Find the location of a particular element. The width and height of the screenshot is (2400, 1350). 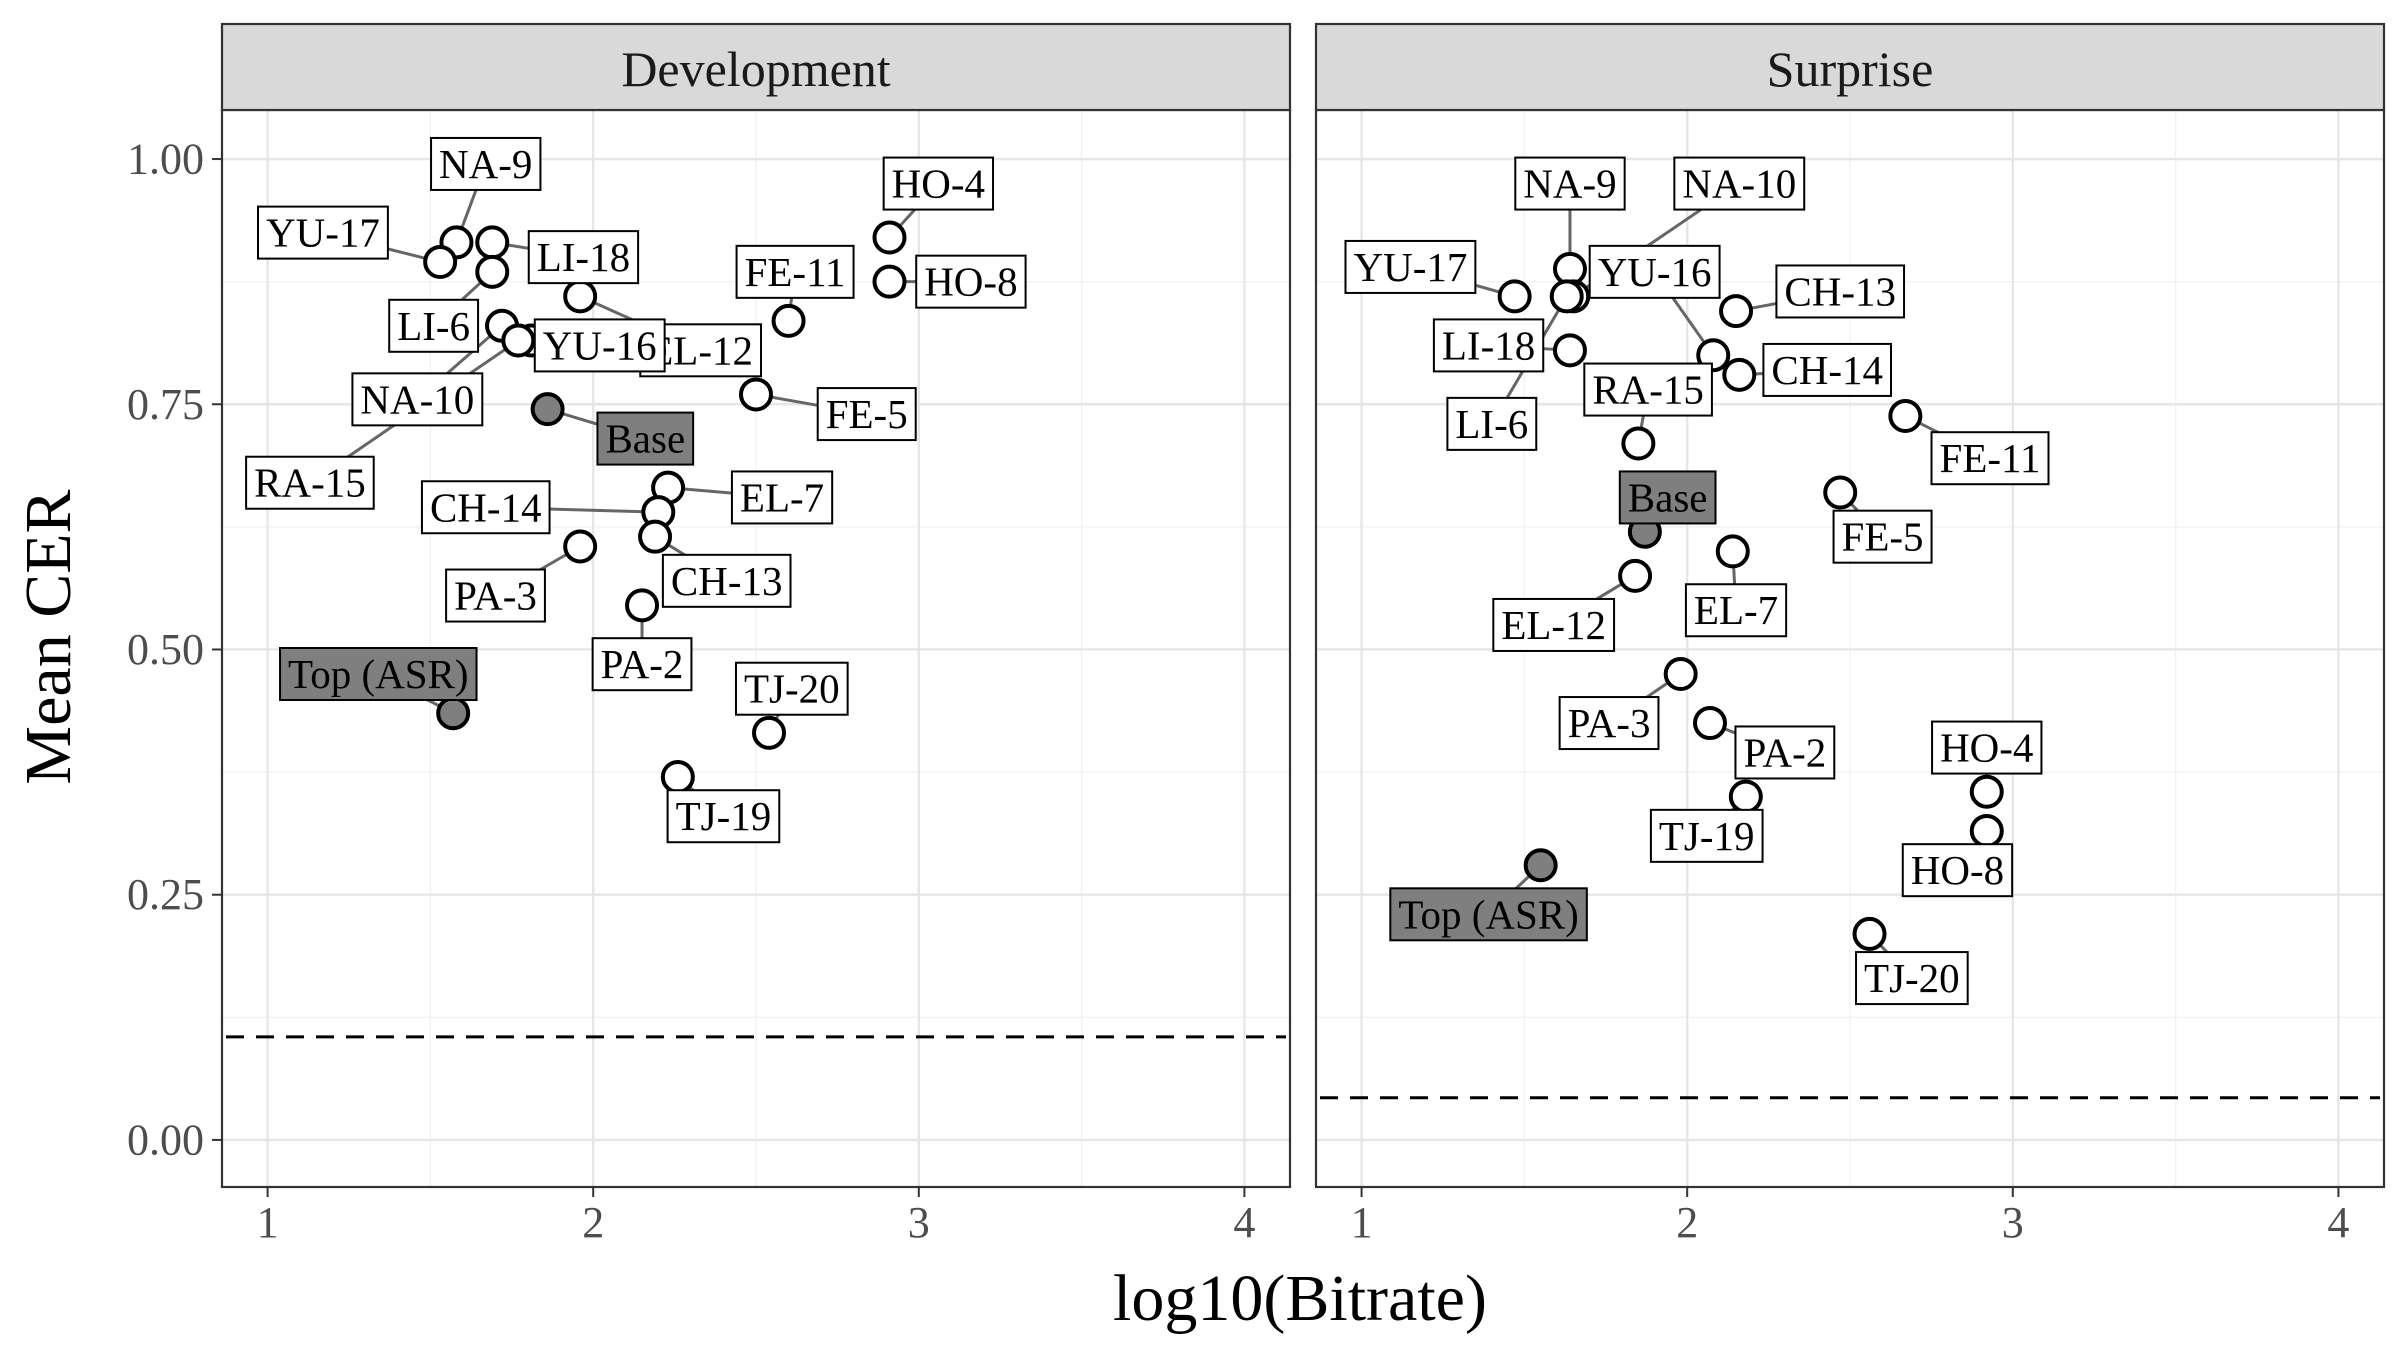

x-tick-label: 2 is located at coordinates (593, 1222).